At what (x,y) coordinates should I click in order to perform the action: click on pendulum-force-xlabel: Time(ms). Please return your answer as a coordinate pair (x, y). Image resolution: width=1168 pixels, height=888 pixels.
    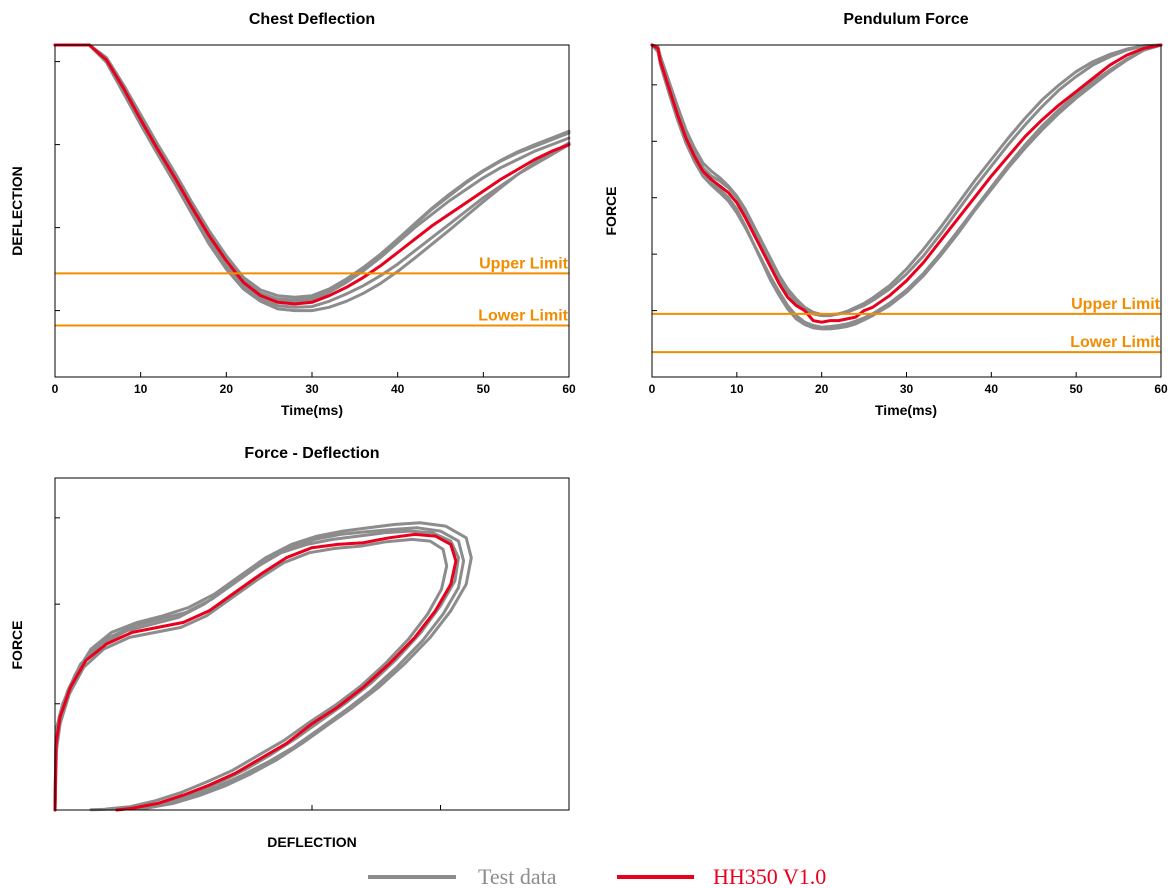
    Looking at the image, I should click on (906, 410).